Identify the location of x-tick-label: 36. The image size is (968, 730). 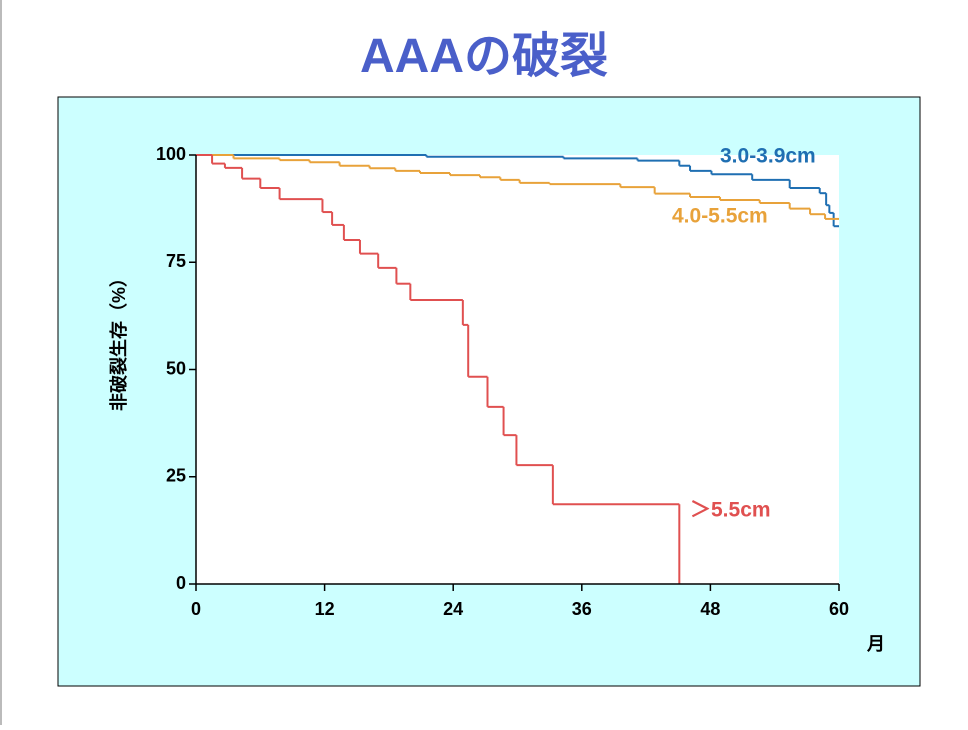
(582, 609).